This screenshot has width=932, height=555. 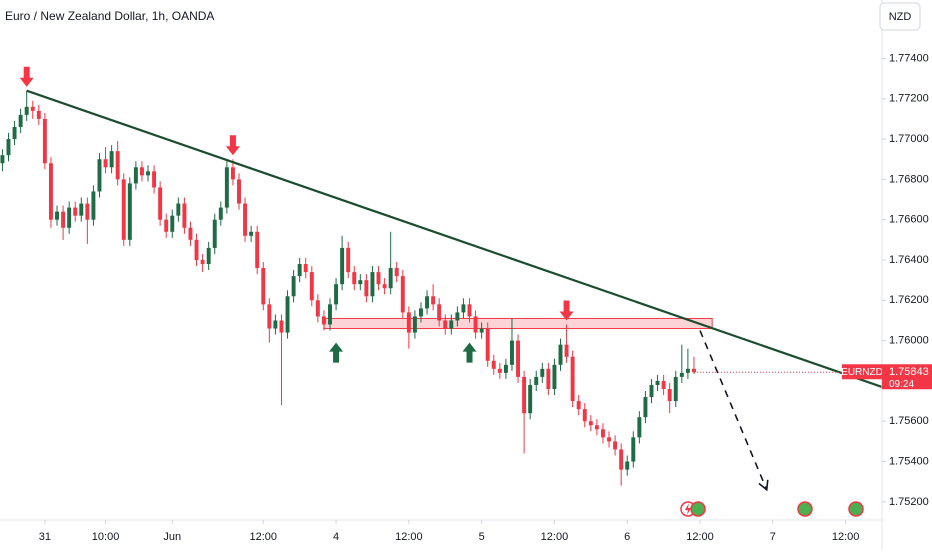 I want to click on x-tick-label: 5, so click(x=482, y=537).